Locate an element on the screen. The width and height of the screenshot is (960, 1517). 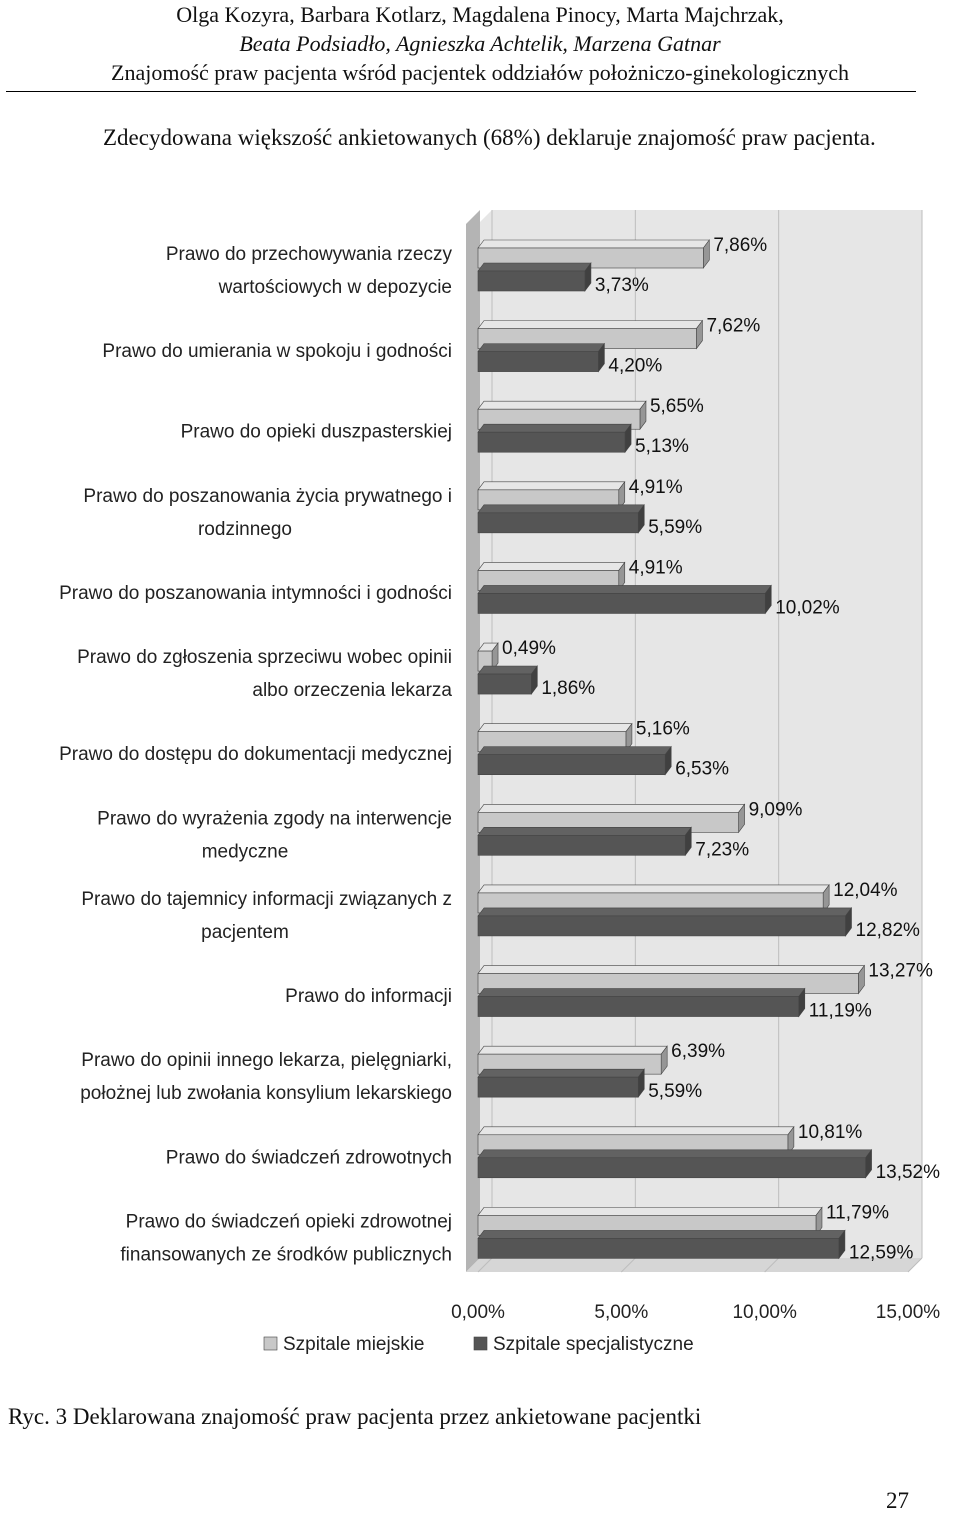
value-label-s0-c0: 7,86% is located at coordinates (740, 245).